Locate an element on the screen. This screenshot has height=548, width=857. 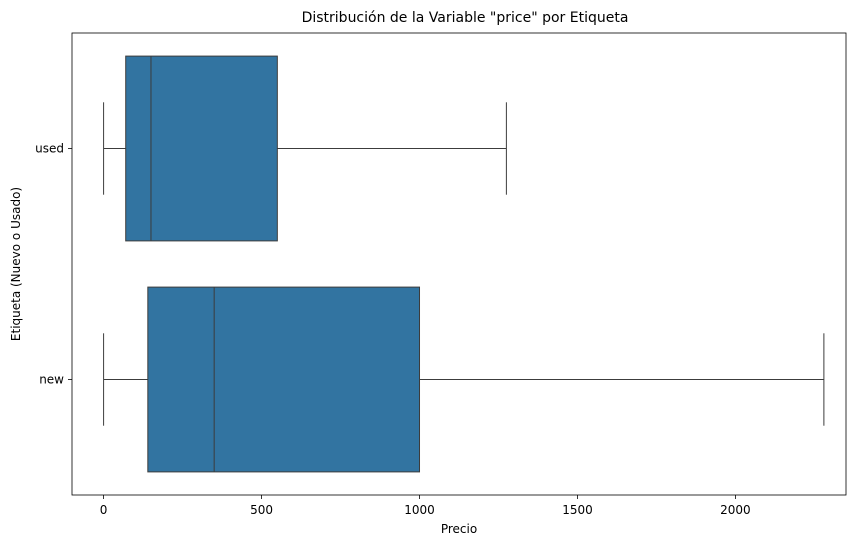
y-ticks: used new is located at coordinates (53, 264).